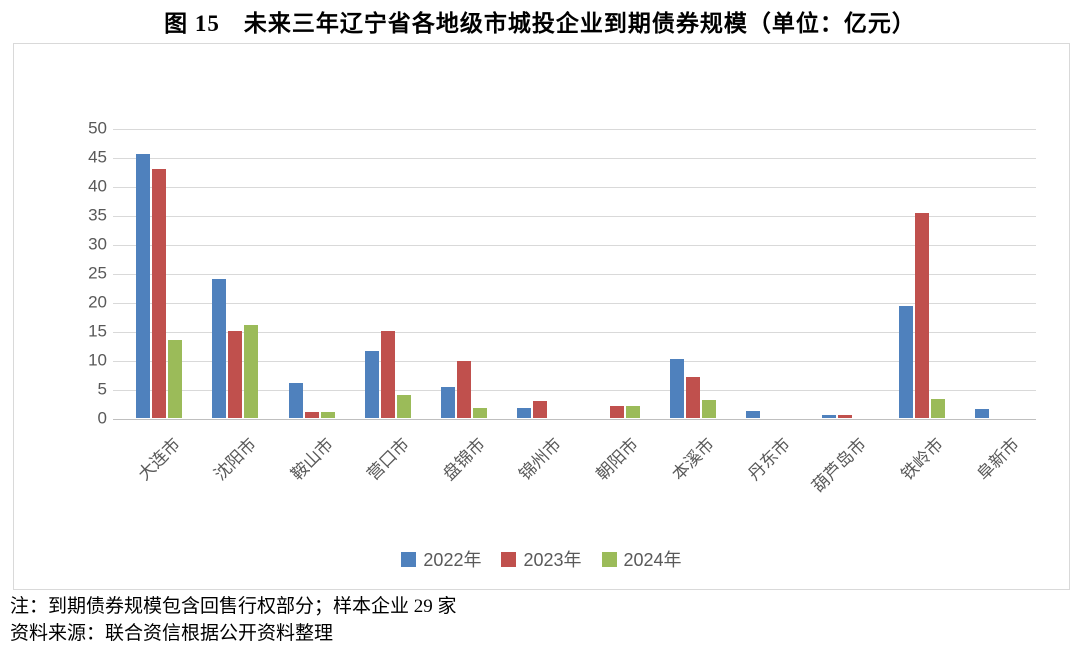 The height and width of the screenshot is (655, 1080). I want to click on legend-item: 2024年, so click(641, 559).